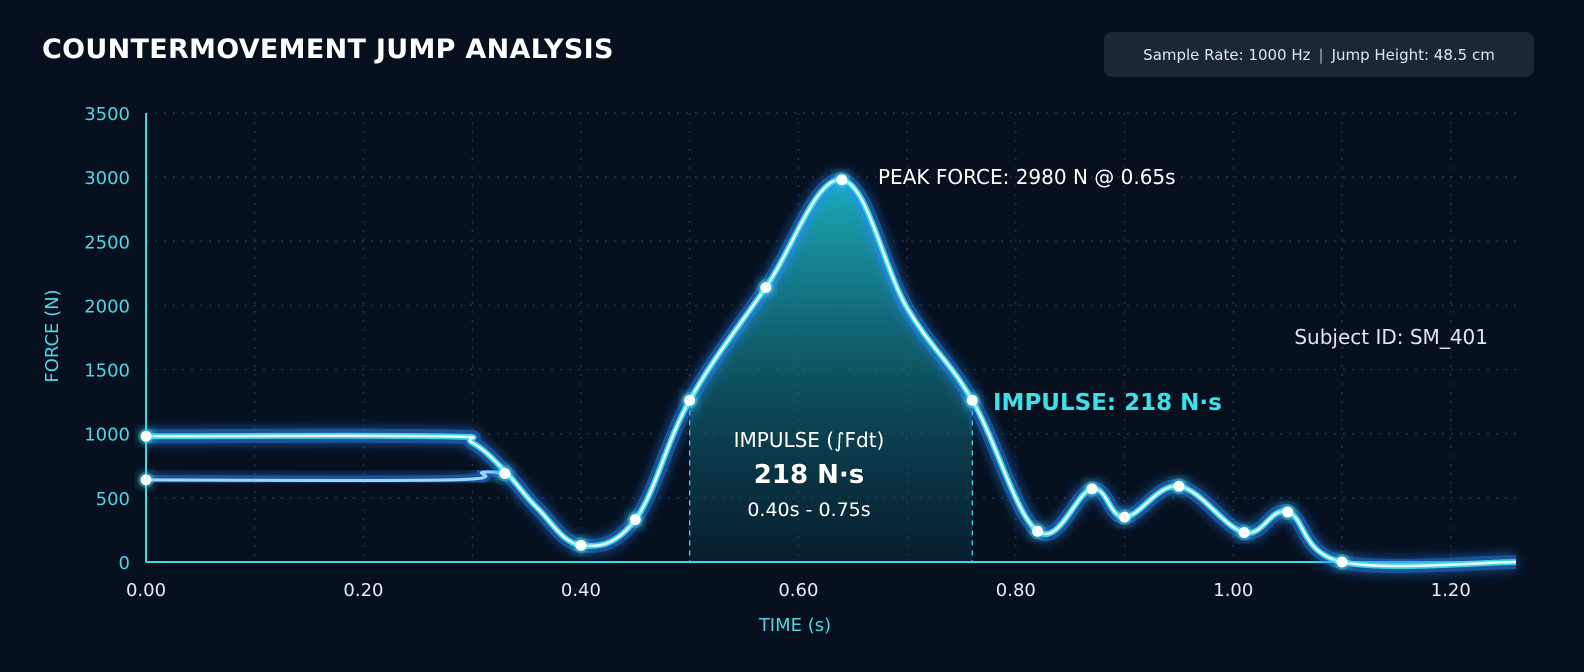 This screenshot has height=672, width=1584. What do you see at coordinates (831, 370) in the screenshot?
I see `impulse-area` at bounding box center [831, 370].